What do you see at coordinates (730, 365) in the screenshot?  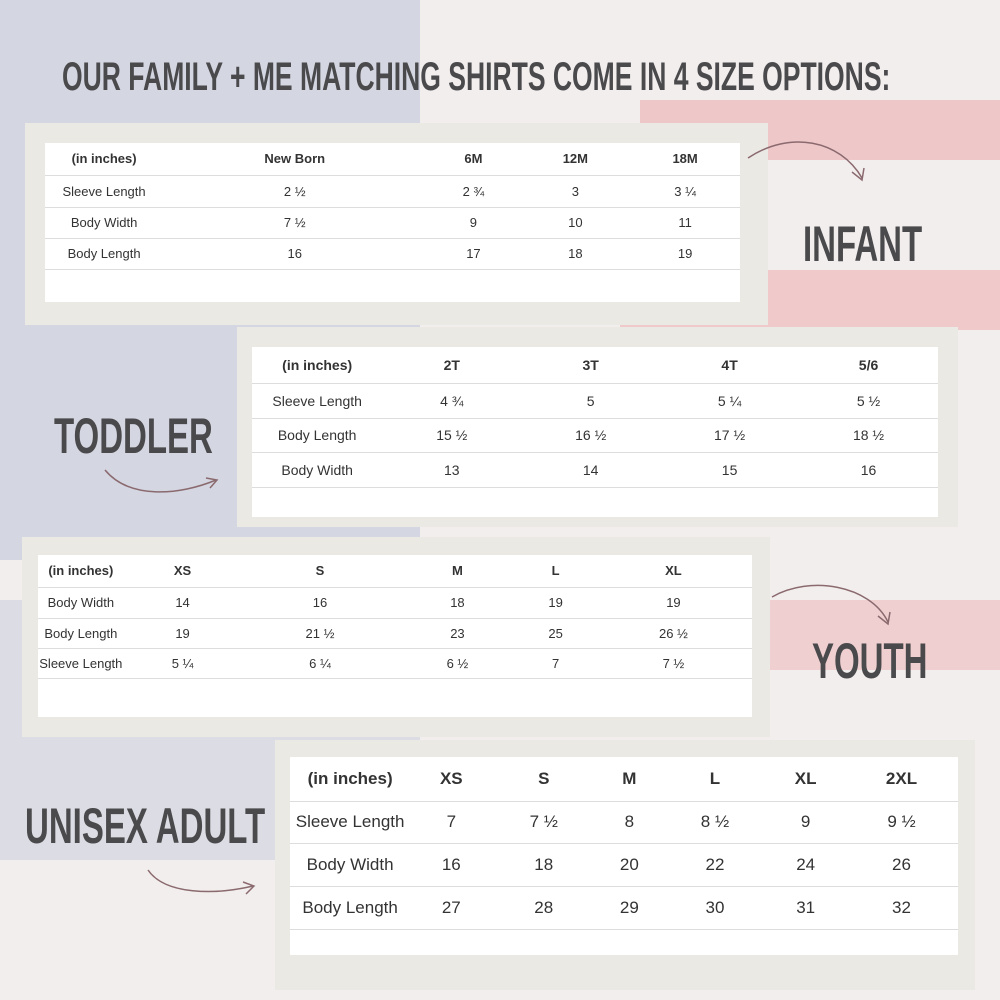 I see `table-cell: 4T` at bounding box center [730, 365].